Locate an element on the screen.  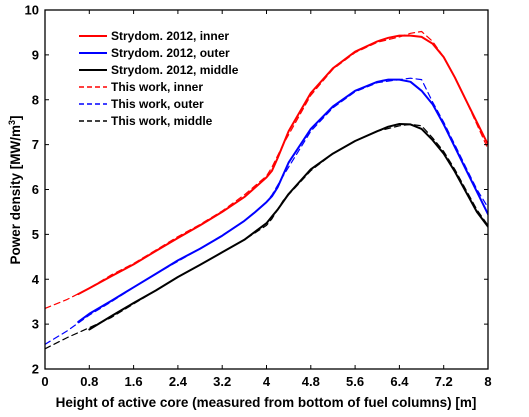
x-tick-label: 0 is located at coordinates (44, 381).